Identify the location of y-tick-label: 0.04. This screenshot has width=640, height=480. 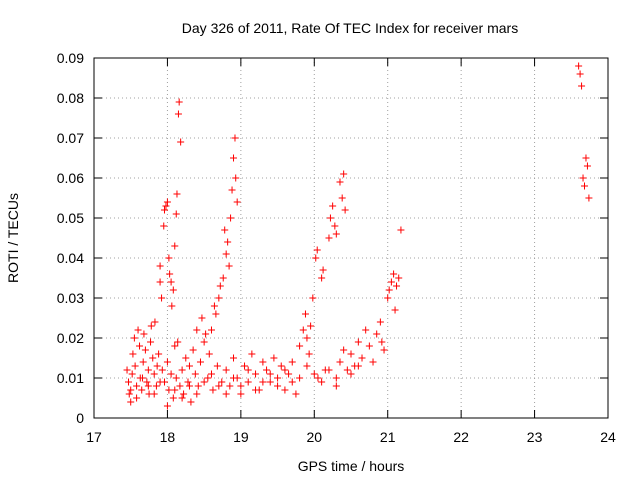
(70, 258).